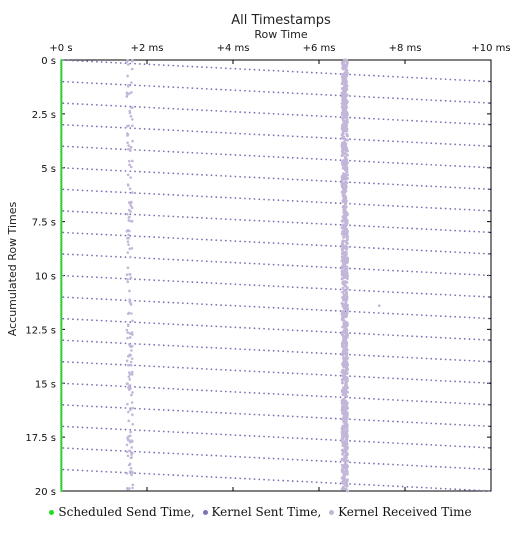  I want to click on x-tick-label: +8 ms, so click(405, 48).